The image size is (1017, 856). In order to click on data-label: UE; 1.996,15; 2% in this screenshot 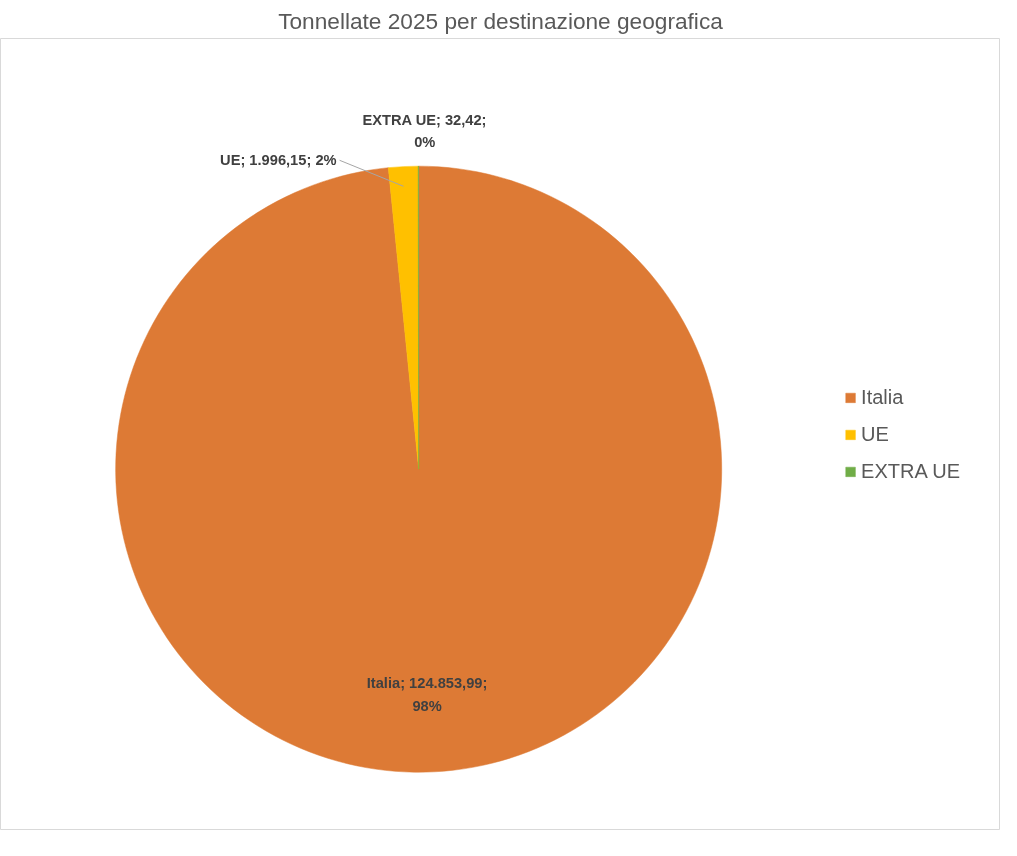, I will do `click(278, 160)`.